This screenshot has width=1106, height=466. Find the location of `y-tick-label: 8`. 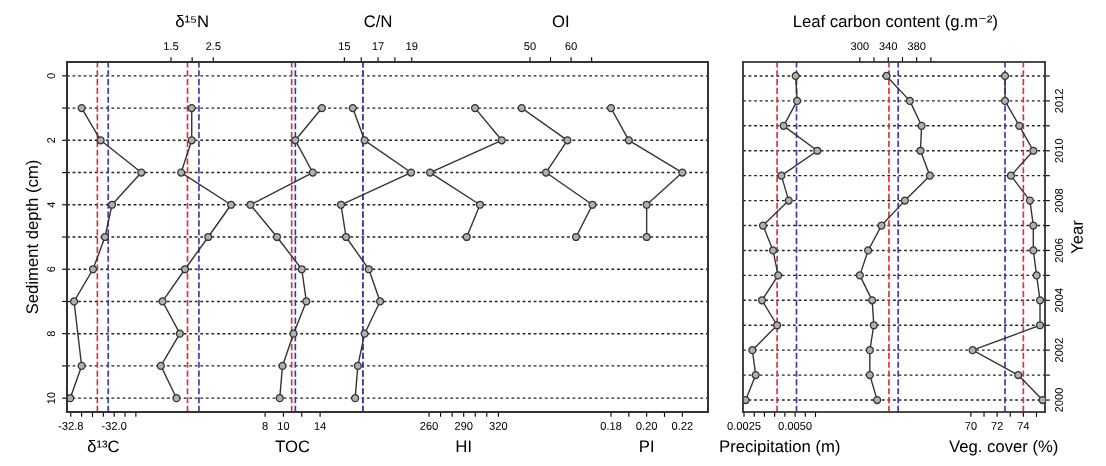

y-tick-label: 8 is located at coordinates (51, 334).